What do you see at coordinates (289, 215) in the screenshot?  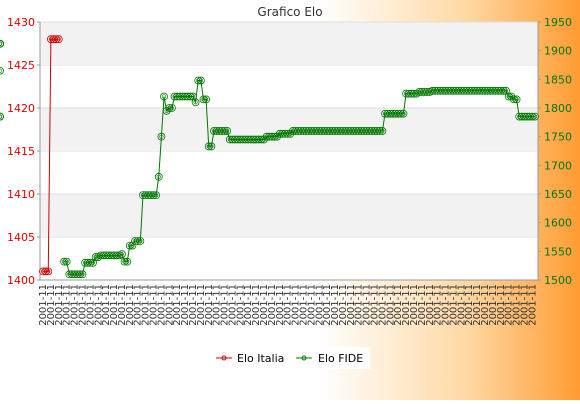 I see `grid-band` at bounding box center [289, 215].